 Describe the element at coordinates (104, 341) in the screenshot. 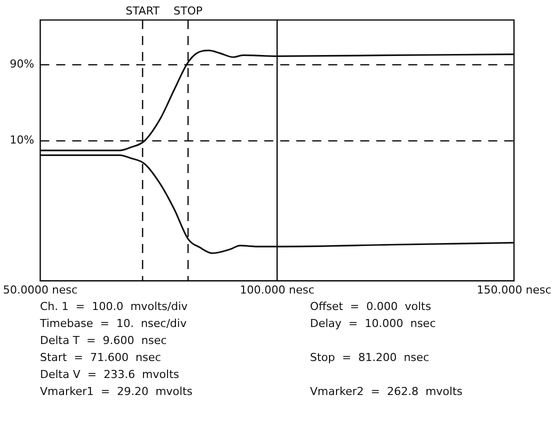

I see `text: Delta T = 9.600 nsec` at that location.